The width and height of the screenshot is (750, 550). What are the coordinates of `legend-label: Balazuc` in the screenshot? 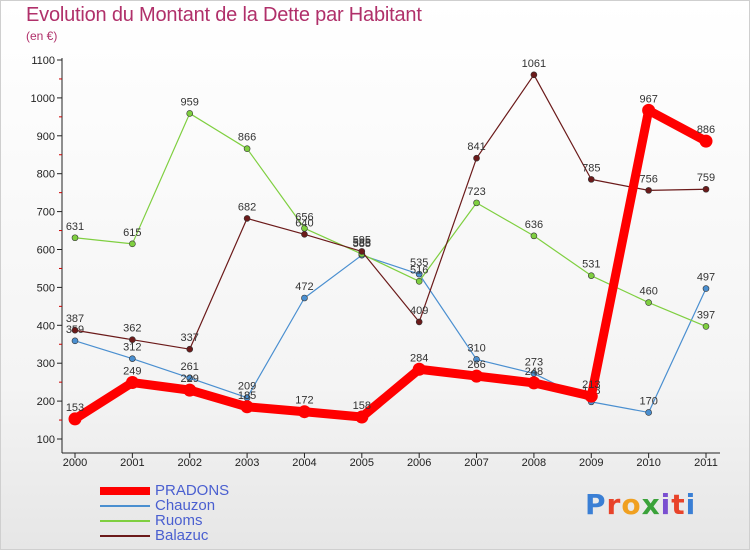 It's located at (182, 535).